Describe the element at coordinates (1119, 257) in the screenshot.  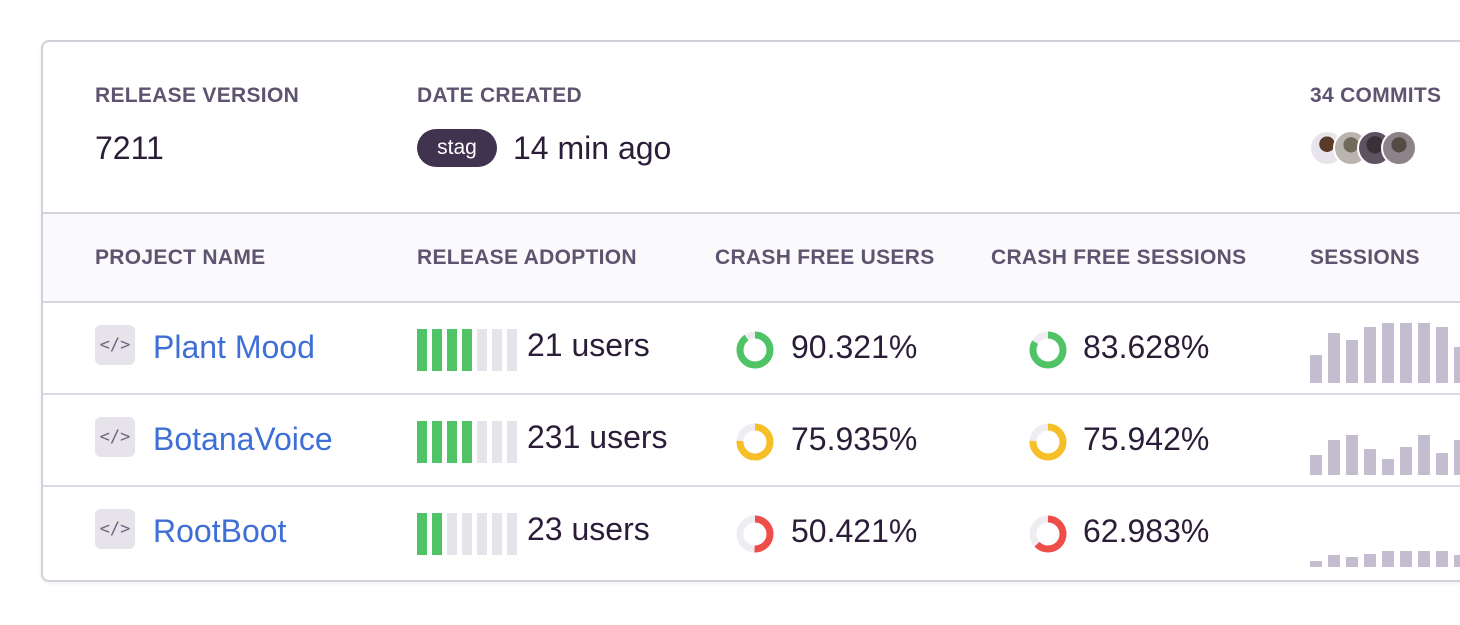
I see `column-crash-free-sessions: CRASH FREE SESSIONS` at that location.